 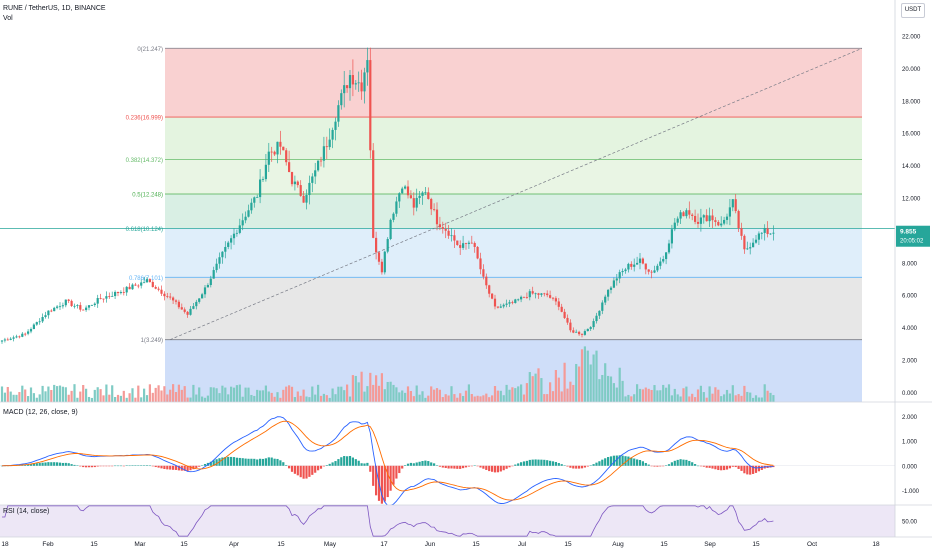 I want to click on macd-label: MACD (12, 26, close, 9), so click(x=40, y=412).